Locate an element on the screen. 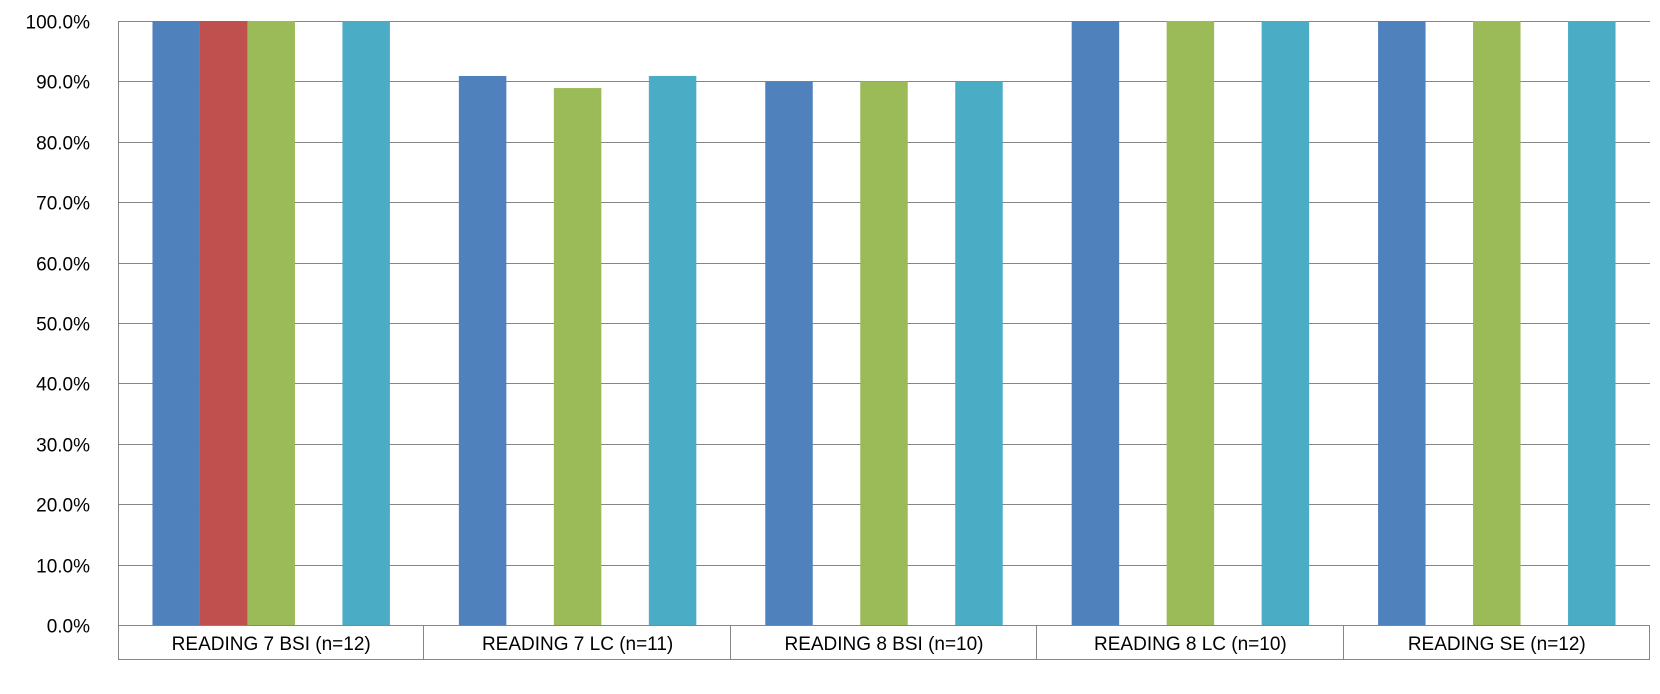 The height and width of the screenshot is (694, 1660). y-tick-label: 90.0% is located at coordinates (63, 83).